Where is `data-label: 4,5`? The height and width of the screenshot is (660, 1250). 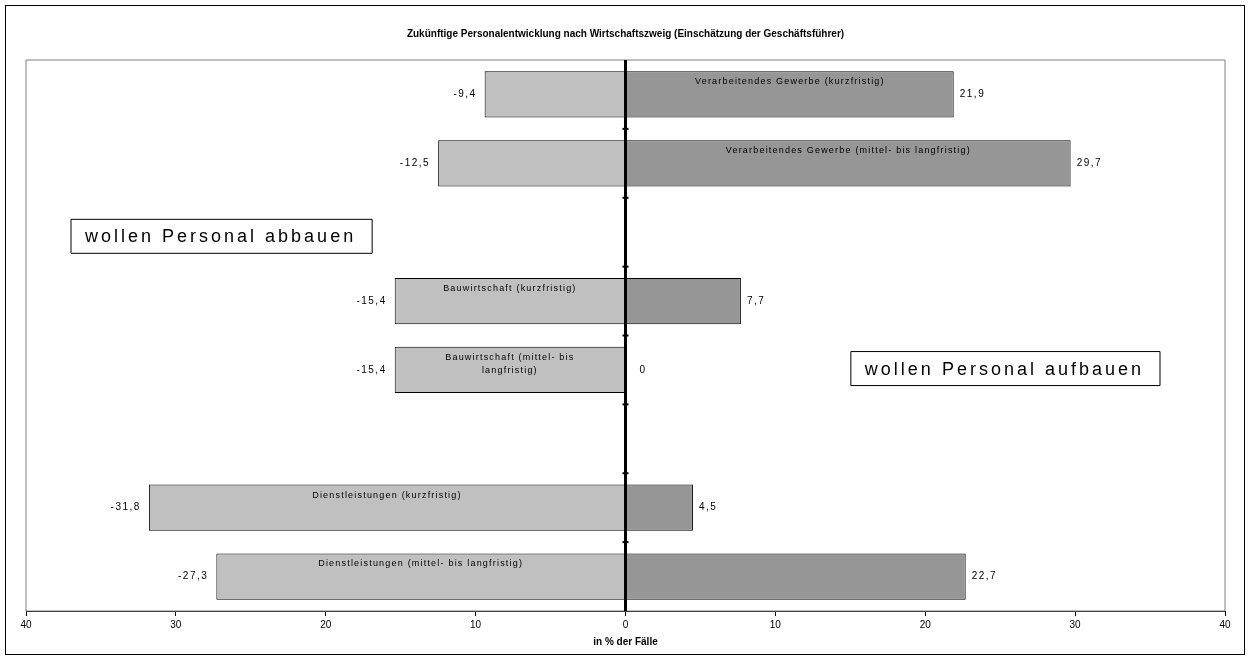
data-label: 4,5 is located at coordinates (708, 507).